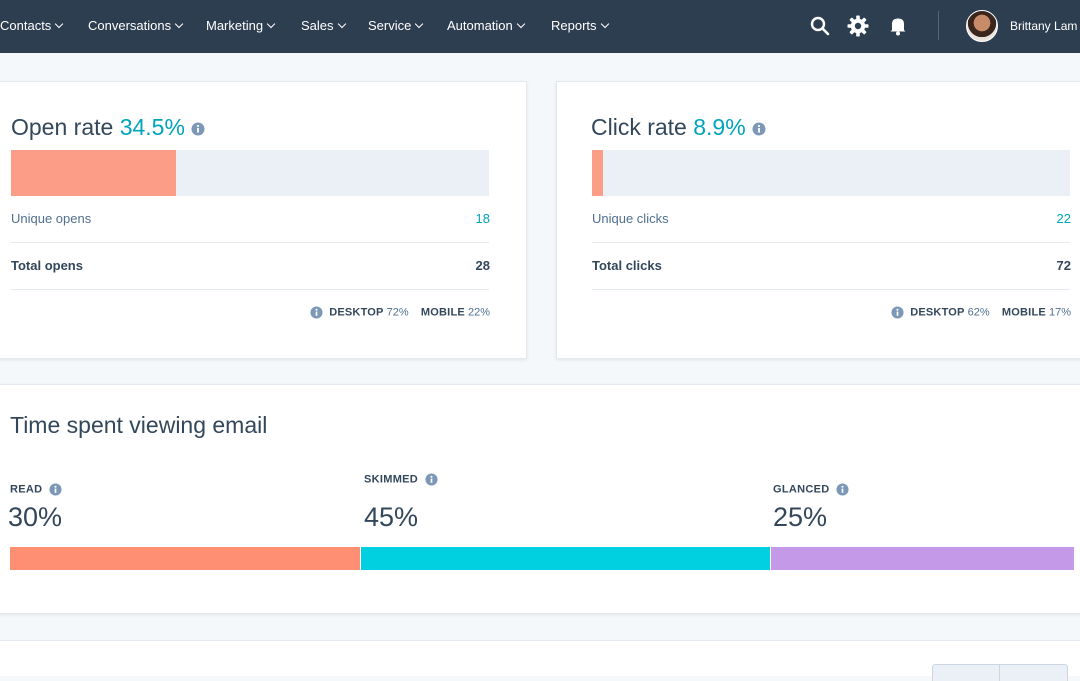  Describe the element at coordinates (317, 25) in the screenshot. I see `nav-sales-label: Sales` at that location.